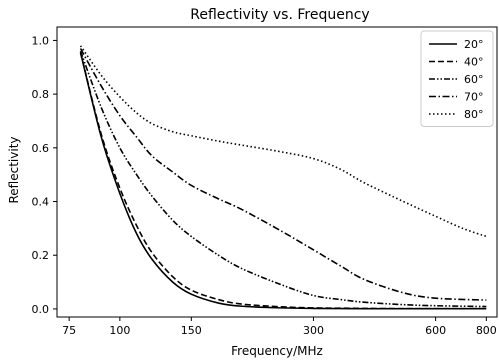 This screenshot has width=499, height=363. Describe the element at coordinates (313, 330) in the screenshot. I see `x-tick-label: 300` at that location.